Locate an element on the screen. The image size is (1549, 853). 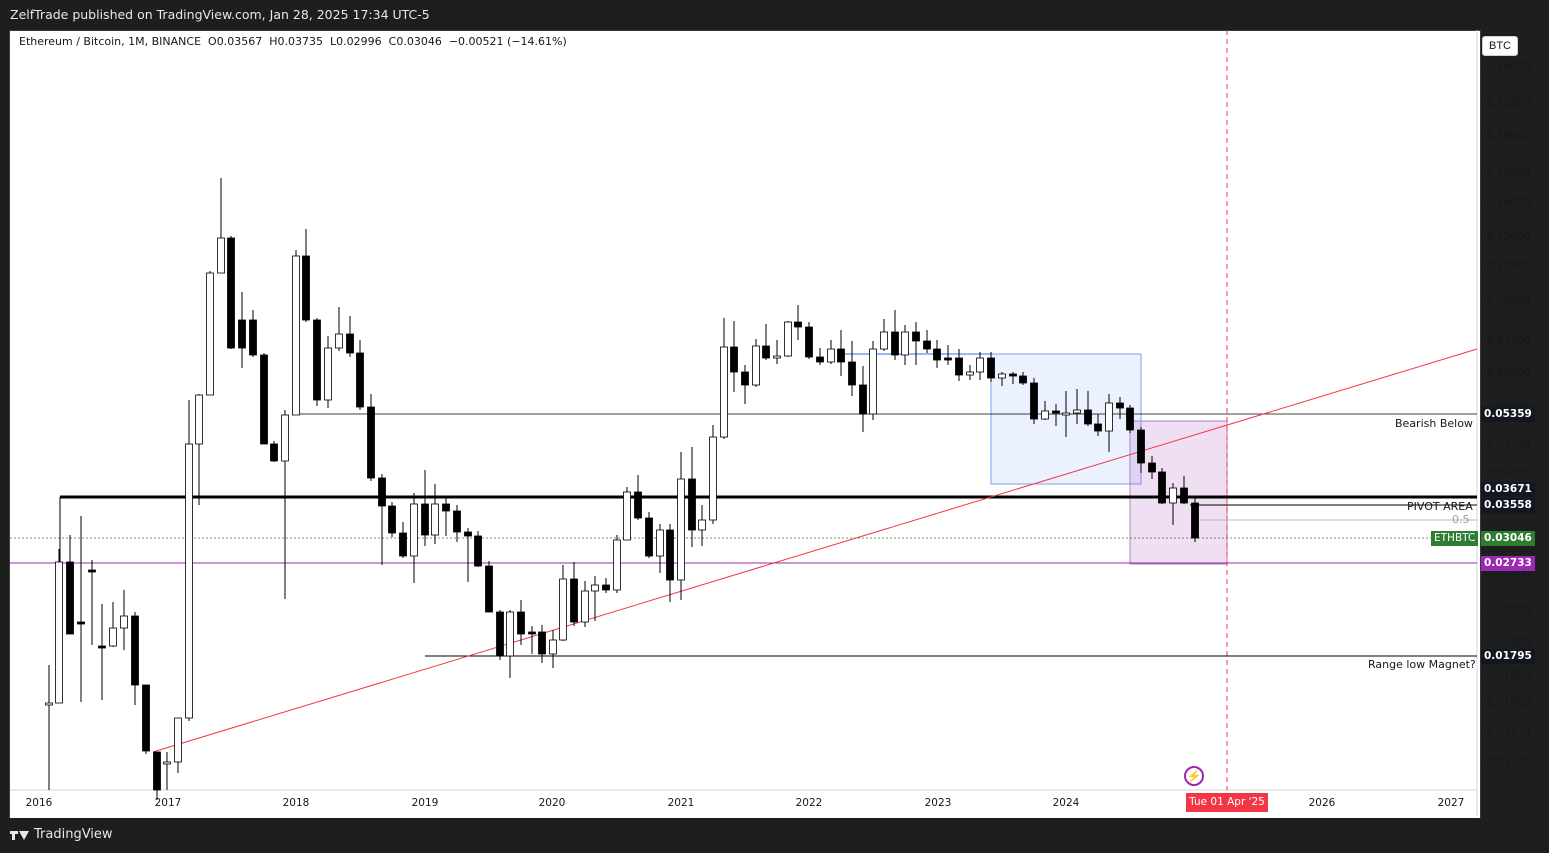
brand-logo: TradingView is located at coordinates (61, 834).